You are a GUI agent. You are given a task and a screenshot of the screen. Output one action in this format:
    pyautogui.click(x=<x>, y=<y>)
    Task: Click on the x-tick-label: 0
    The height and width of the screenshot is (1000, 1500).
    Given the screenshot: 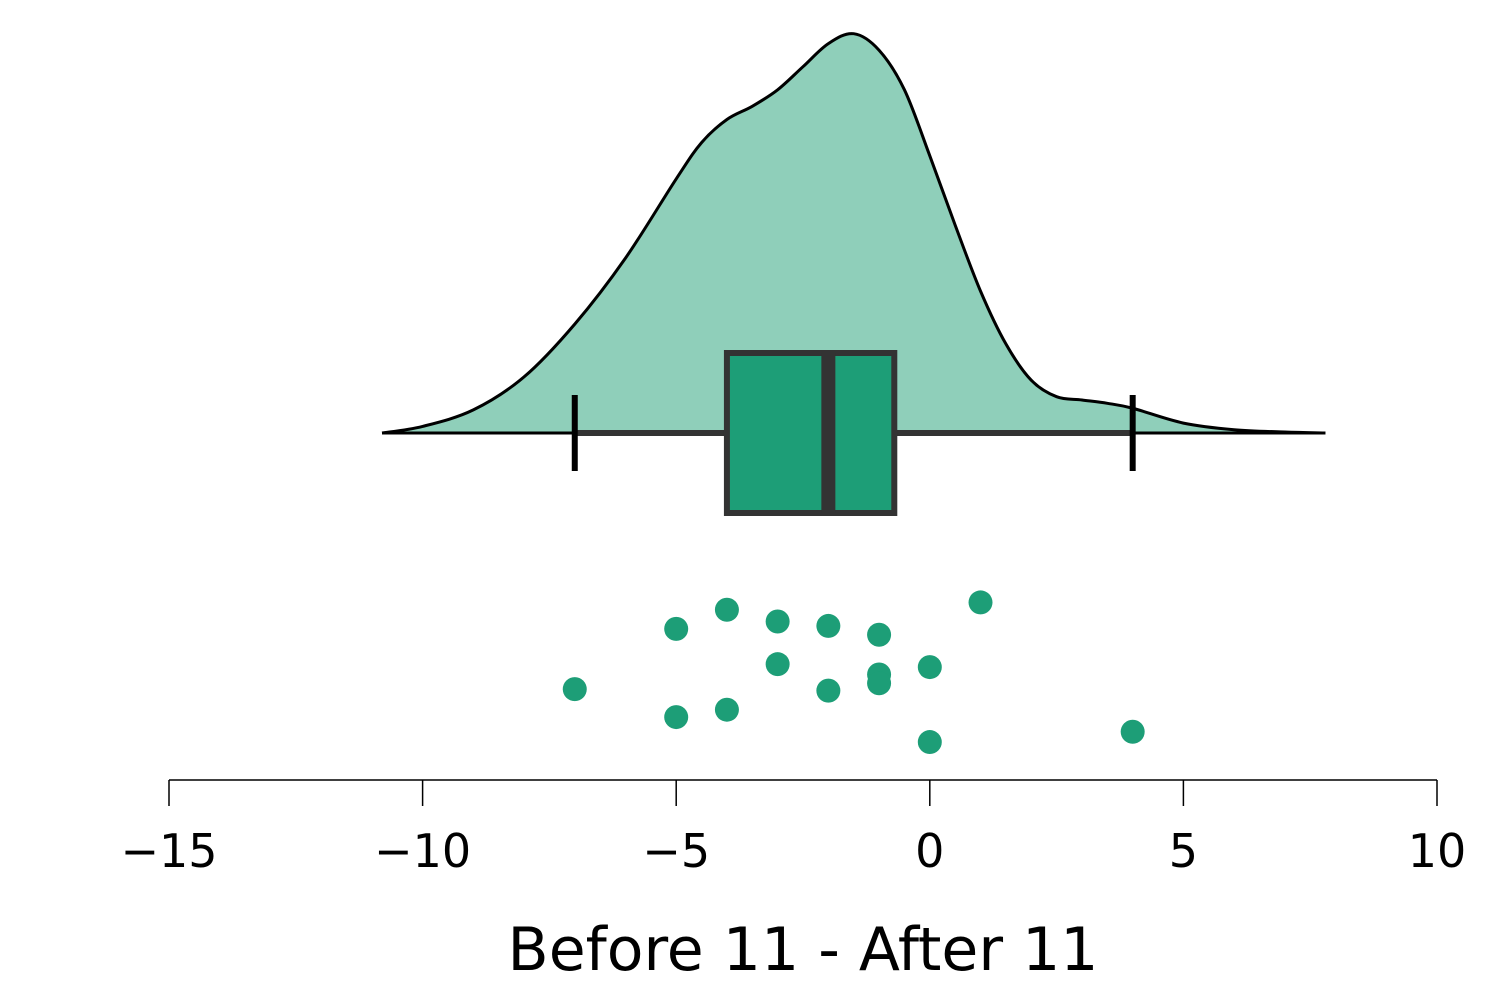 What is the action you would take?
    pyautogui.click(x=929, y=851)
    